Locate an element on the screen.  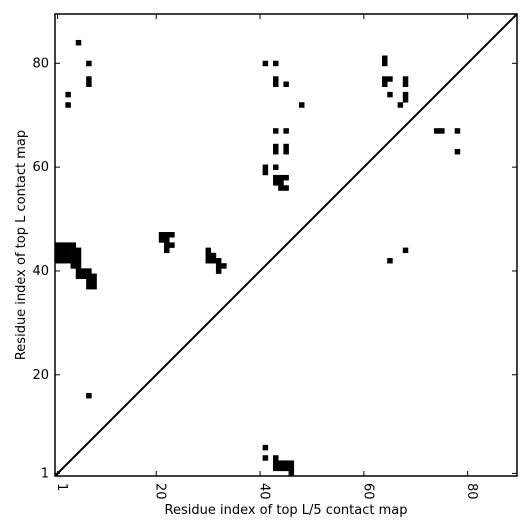
y-tick-label: 80 is located at coordinates (40, 63).